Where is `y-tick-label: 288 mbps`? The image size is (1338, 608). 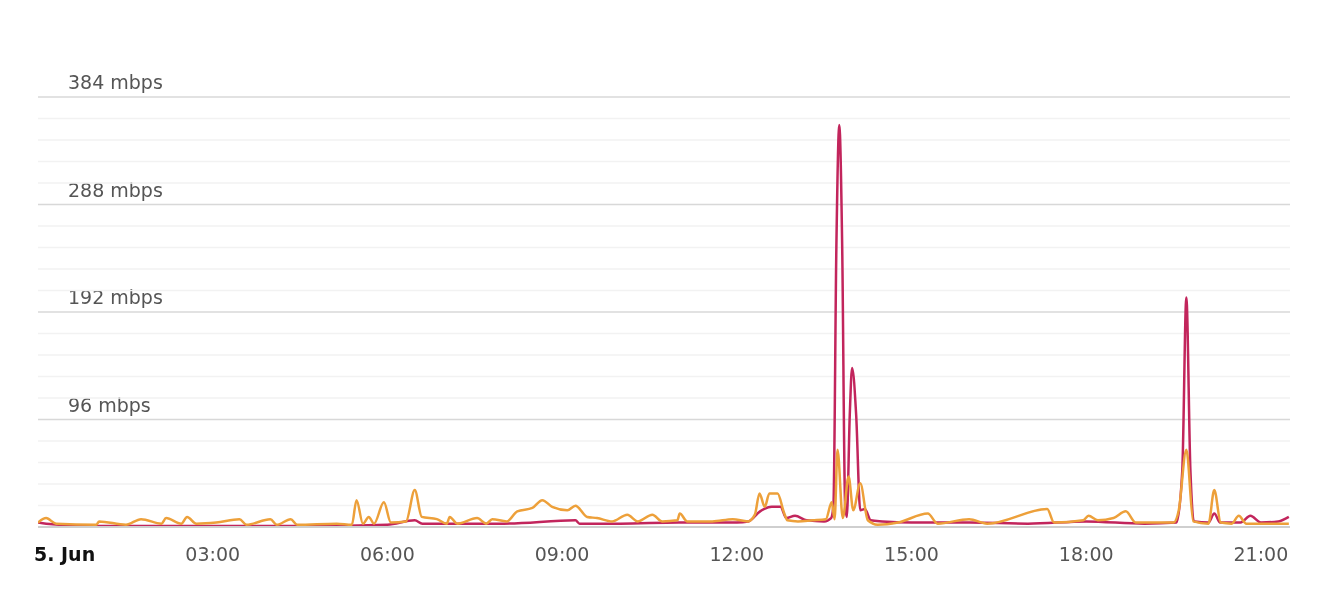 y-tick-label: 288 mbps is located at coordinates (115, 189).